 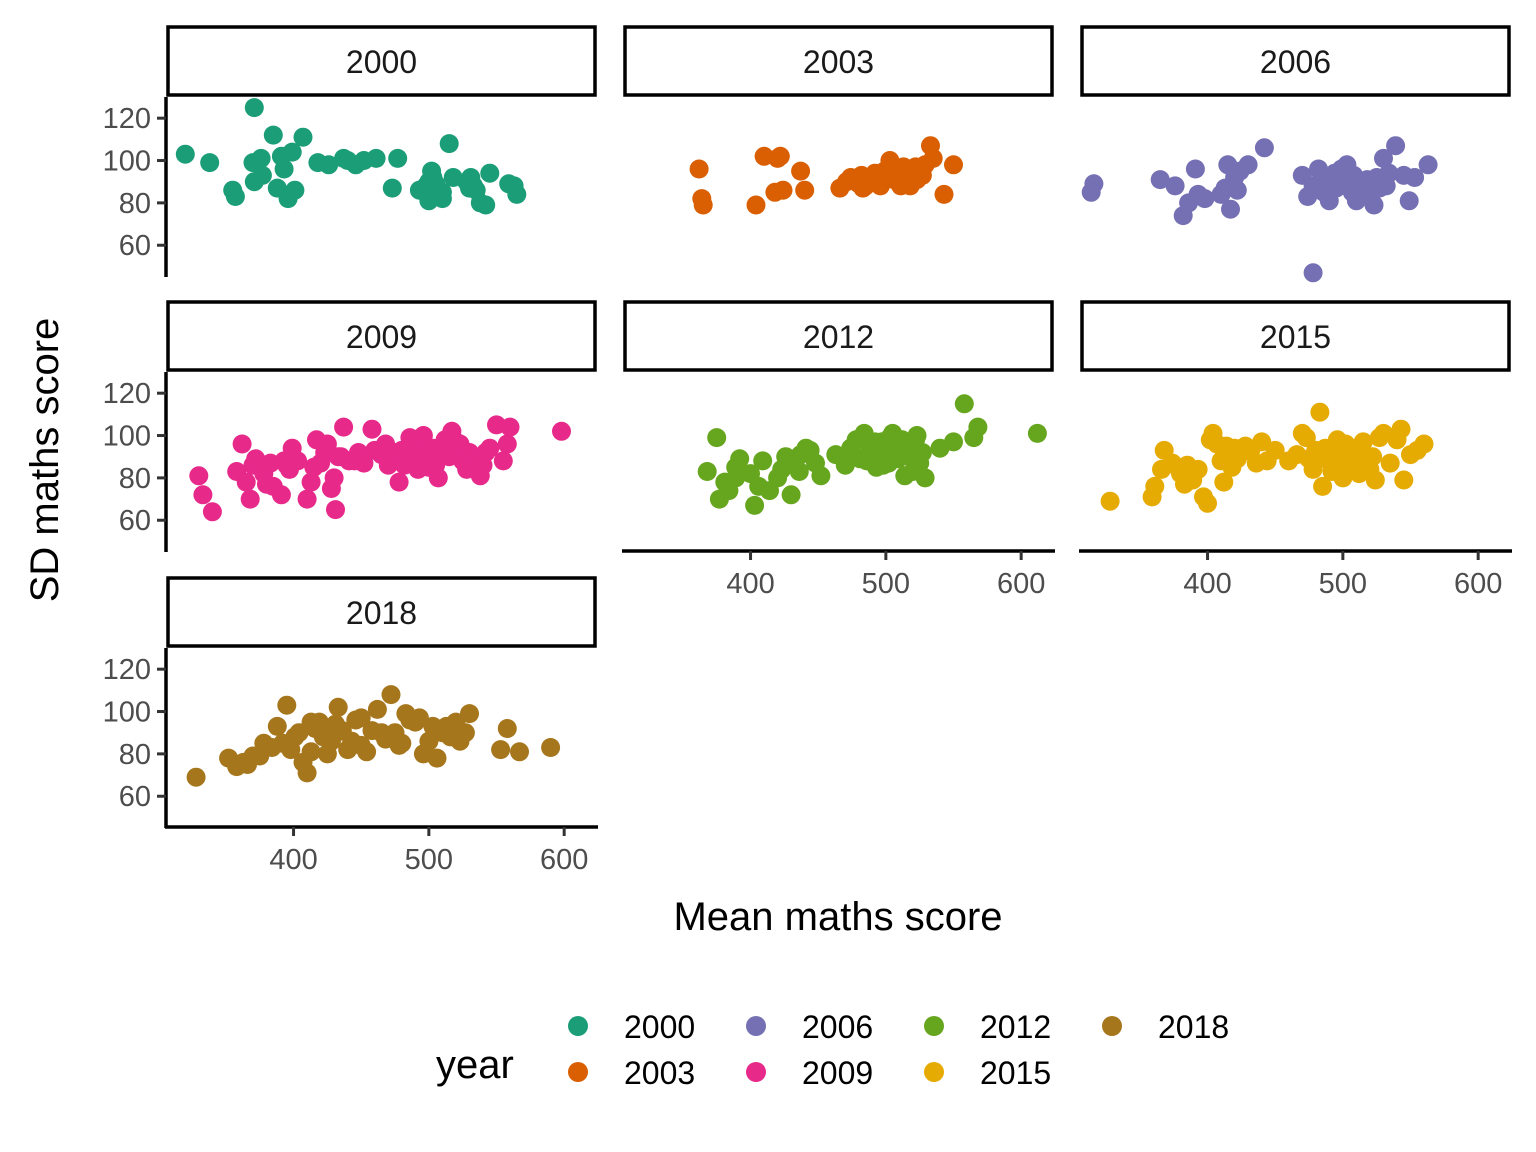 What do you see at coordinates (756, 1072) in the screenshot?
I see `legend-key-2009` at bounding box center [756, 1072].